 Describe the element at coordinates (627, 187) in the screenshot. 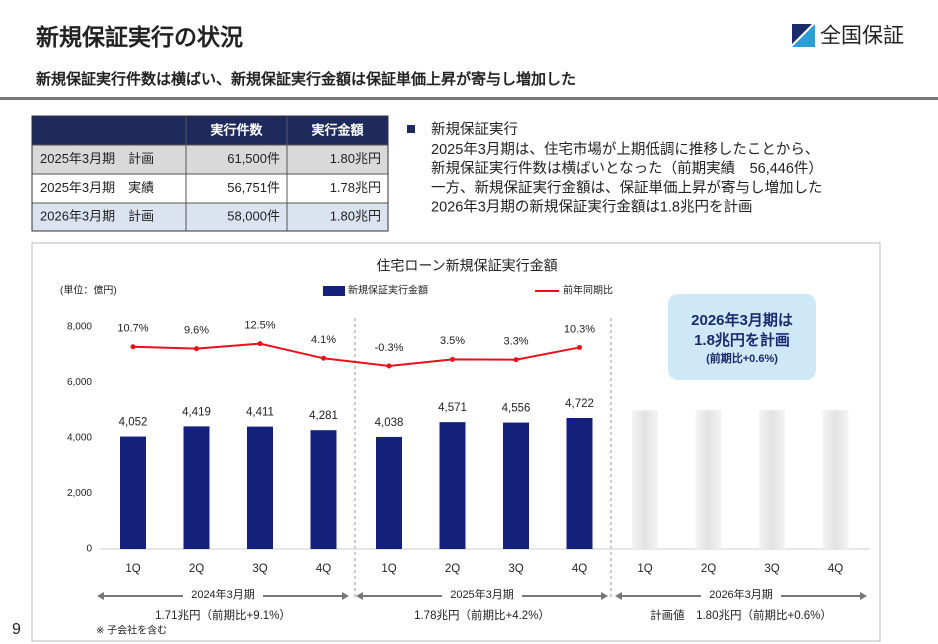

I see `bullet-line: 一方、新規保証実行金額は、保証単価上昇が寄与し増加した` at that location.